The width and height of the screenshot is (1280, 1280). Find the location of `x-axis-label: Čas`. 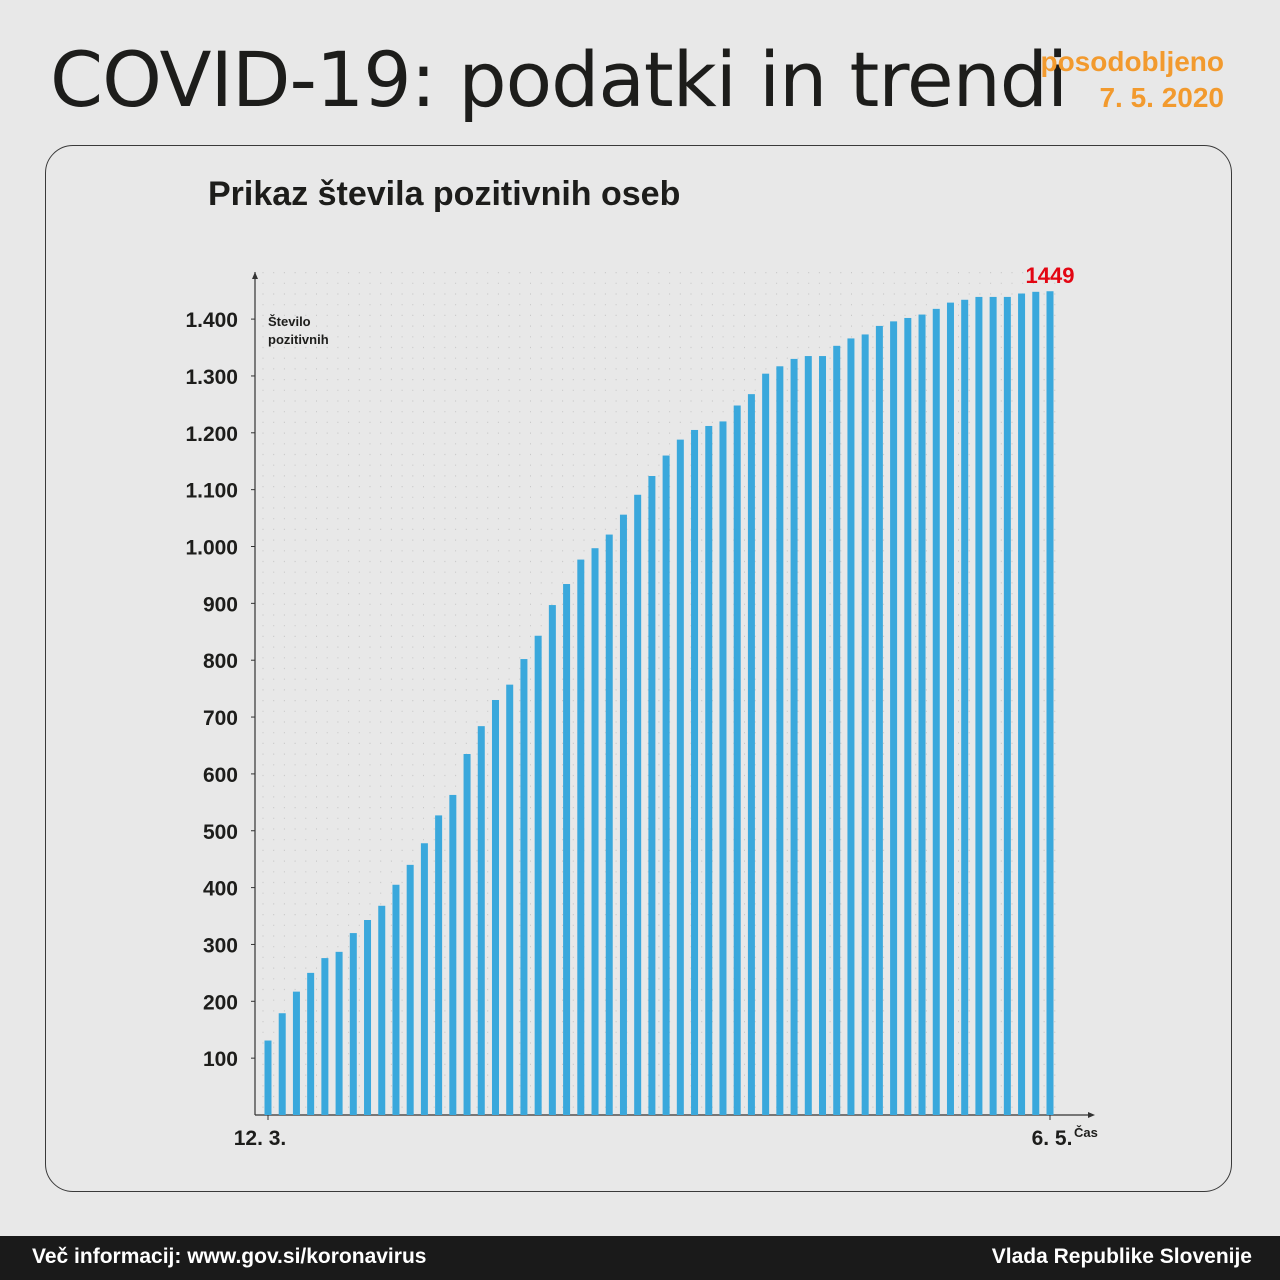

x-axis-label: Čas is located at coordinates (1086, 1132).